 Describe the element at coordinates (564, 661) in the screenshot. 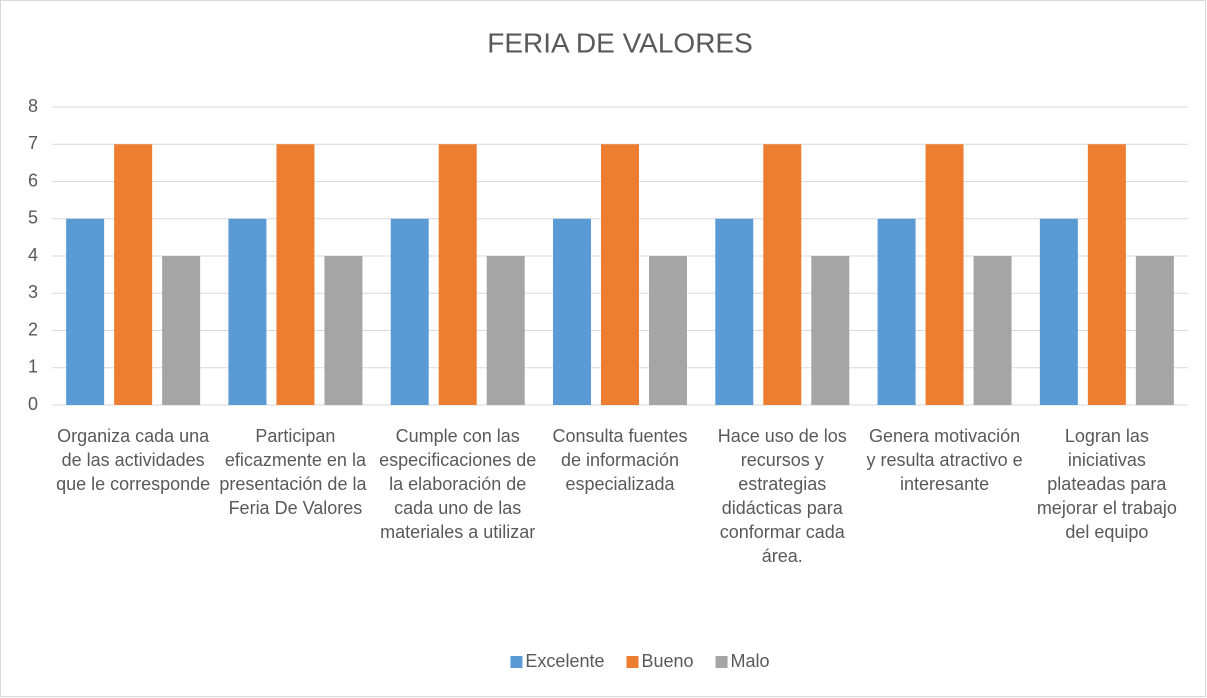

I see `legend-label: Excelente` at that location.